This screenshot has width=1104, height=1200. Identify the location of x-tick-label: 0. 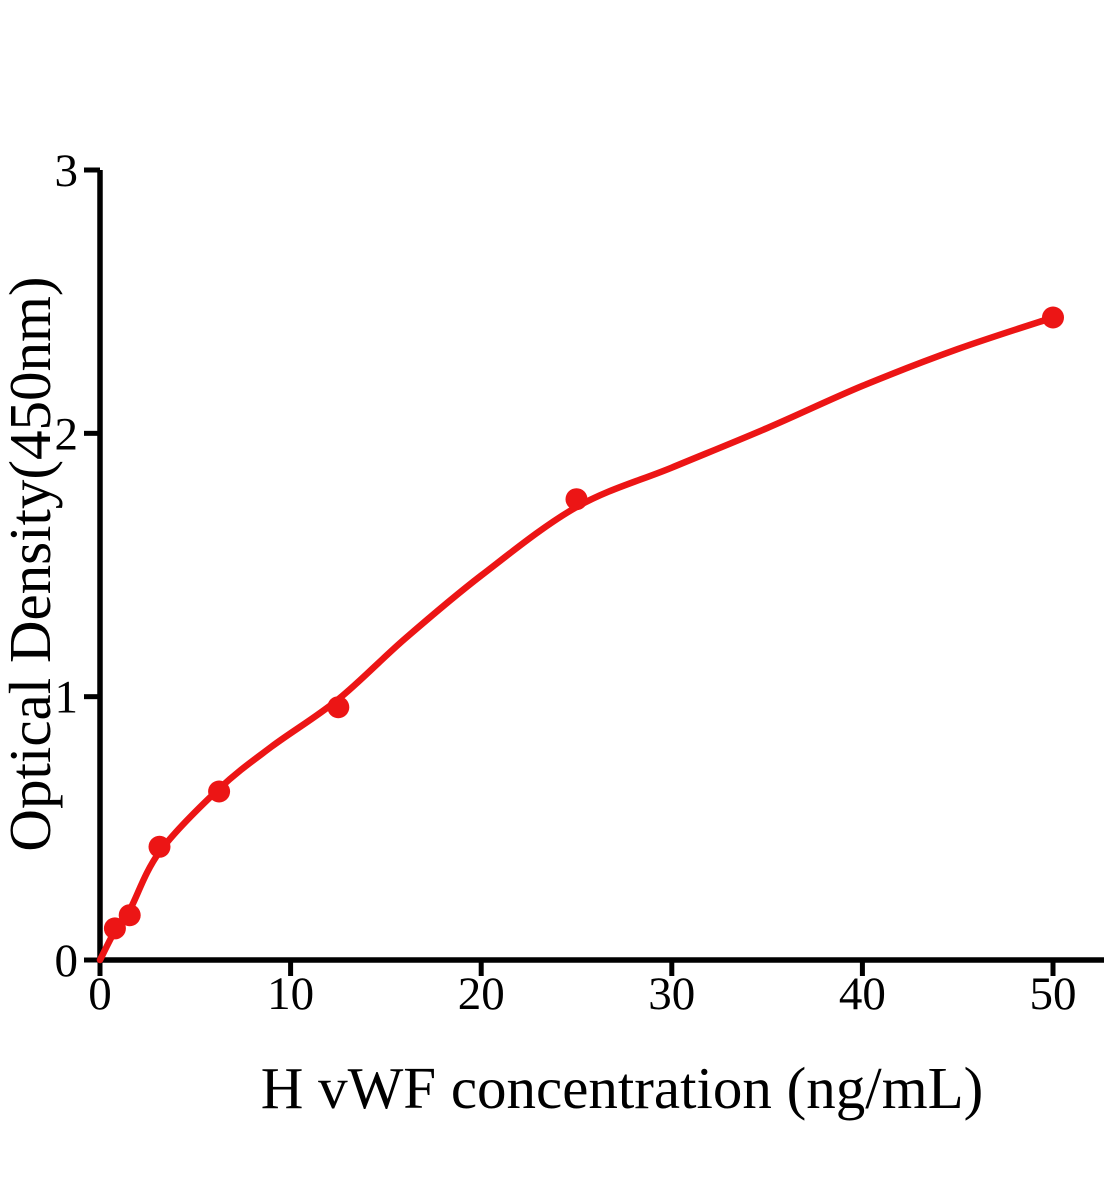
(100, 994).